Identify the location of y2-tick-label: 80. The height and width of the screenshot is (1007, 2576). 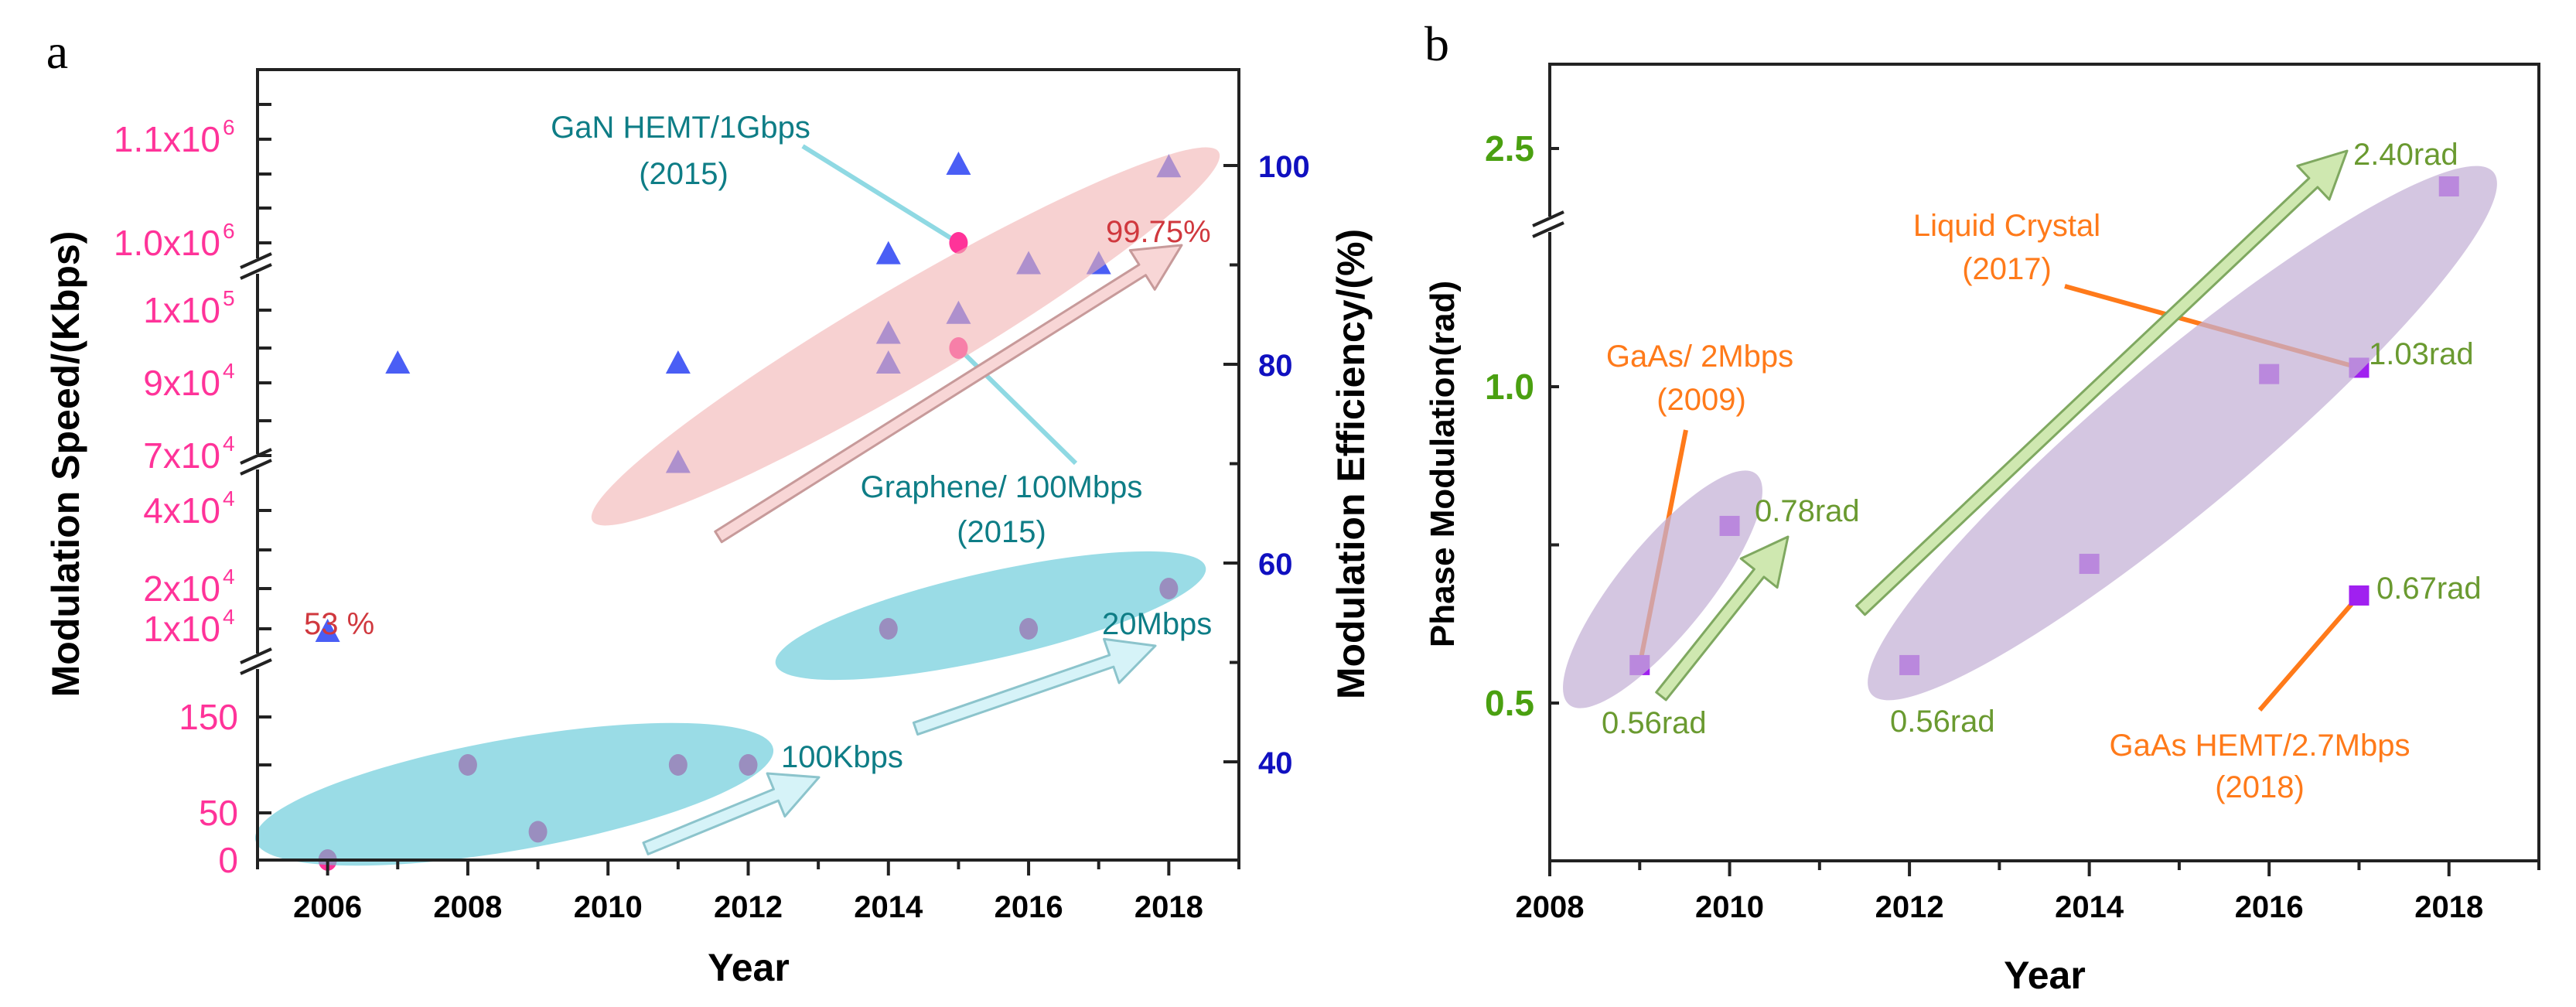
(1276, 366).